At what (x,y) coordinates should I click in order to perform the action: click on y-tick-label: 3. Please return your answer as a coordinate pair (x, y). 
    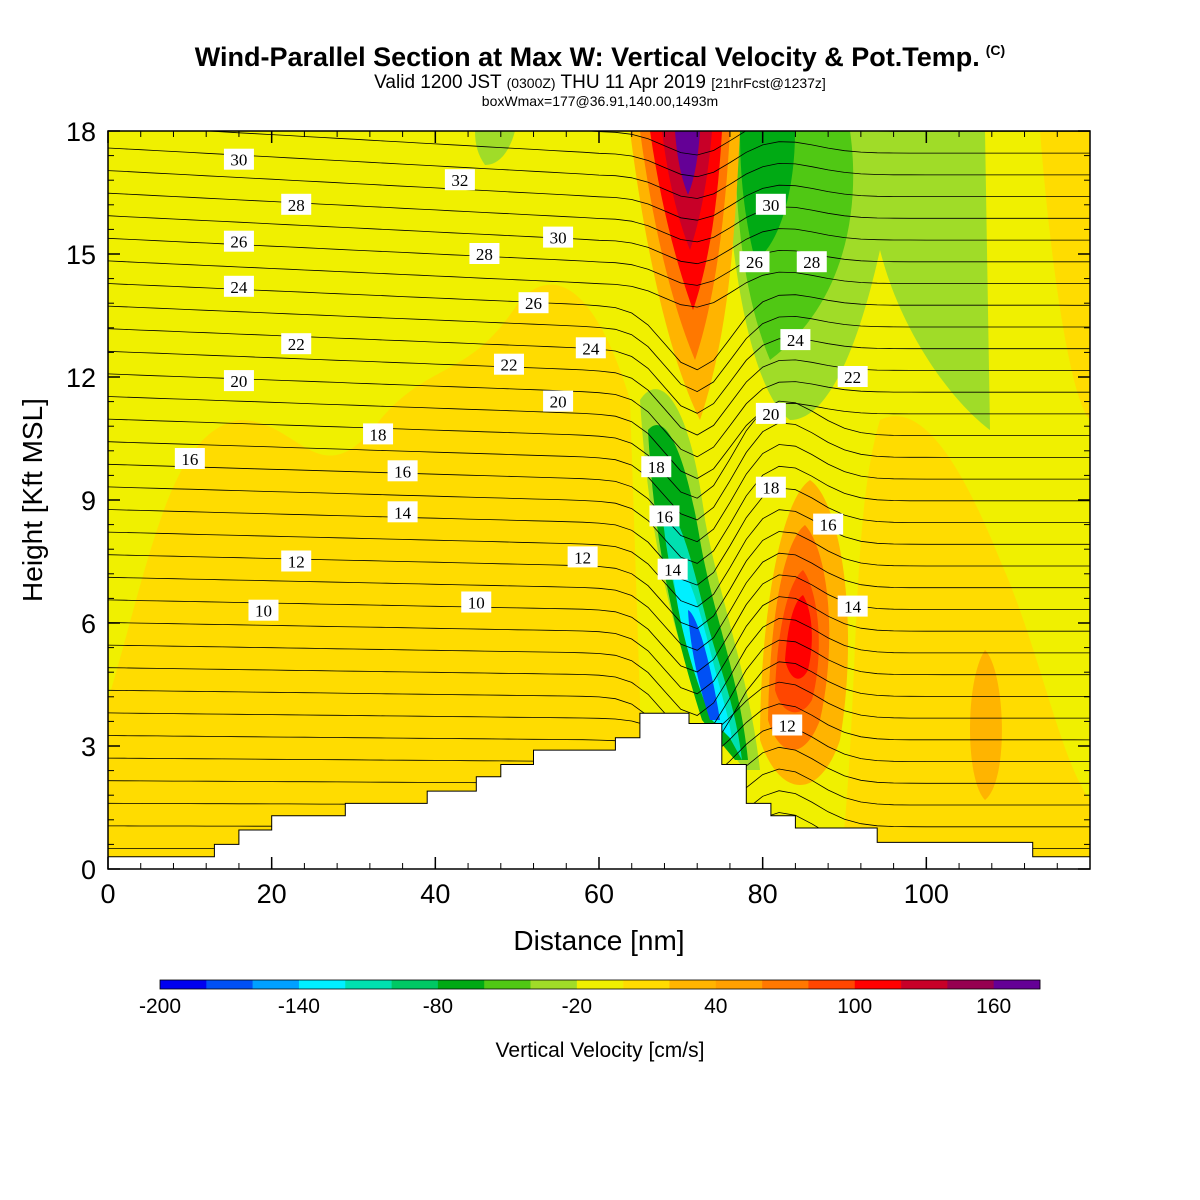
    Looking at the image, I should click on (88, 747).